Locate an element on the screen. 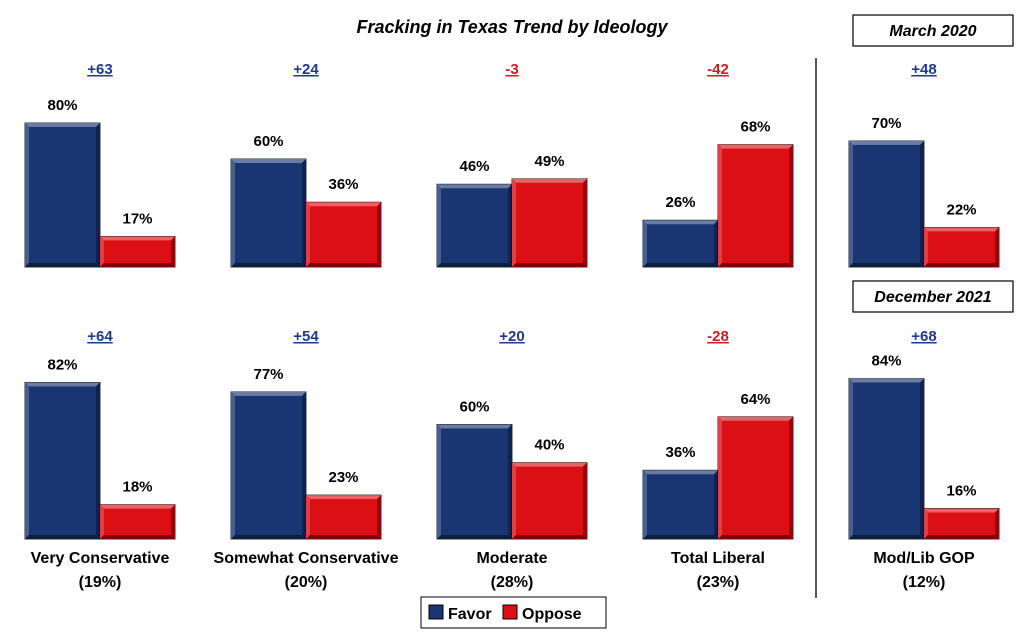  category-share-label: (19%) is located at coordinates (100, 582).